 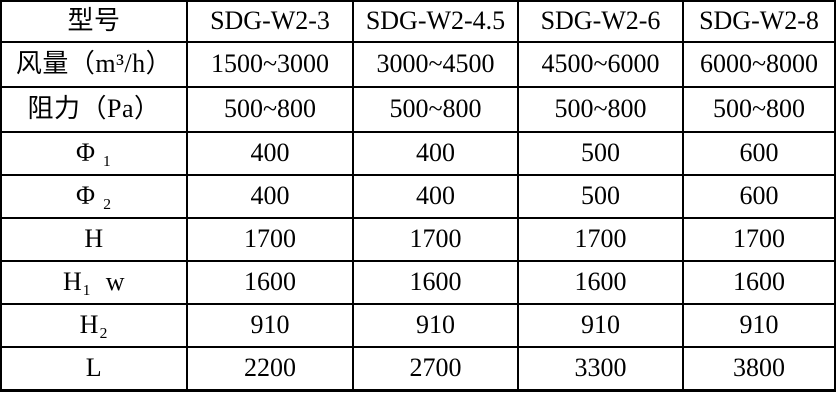 I want to click on row-label-l: L, so click(x=94, y=369).